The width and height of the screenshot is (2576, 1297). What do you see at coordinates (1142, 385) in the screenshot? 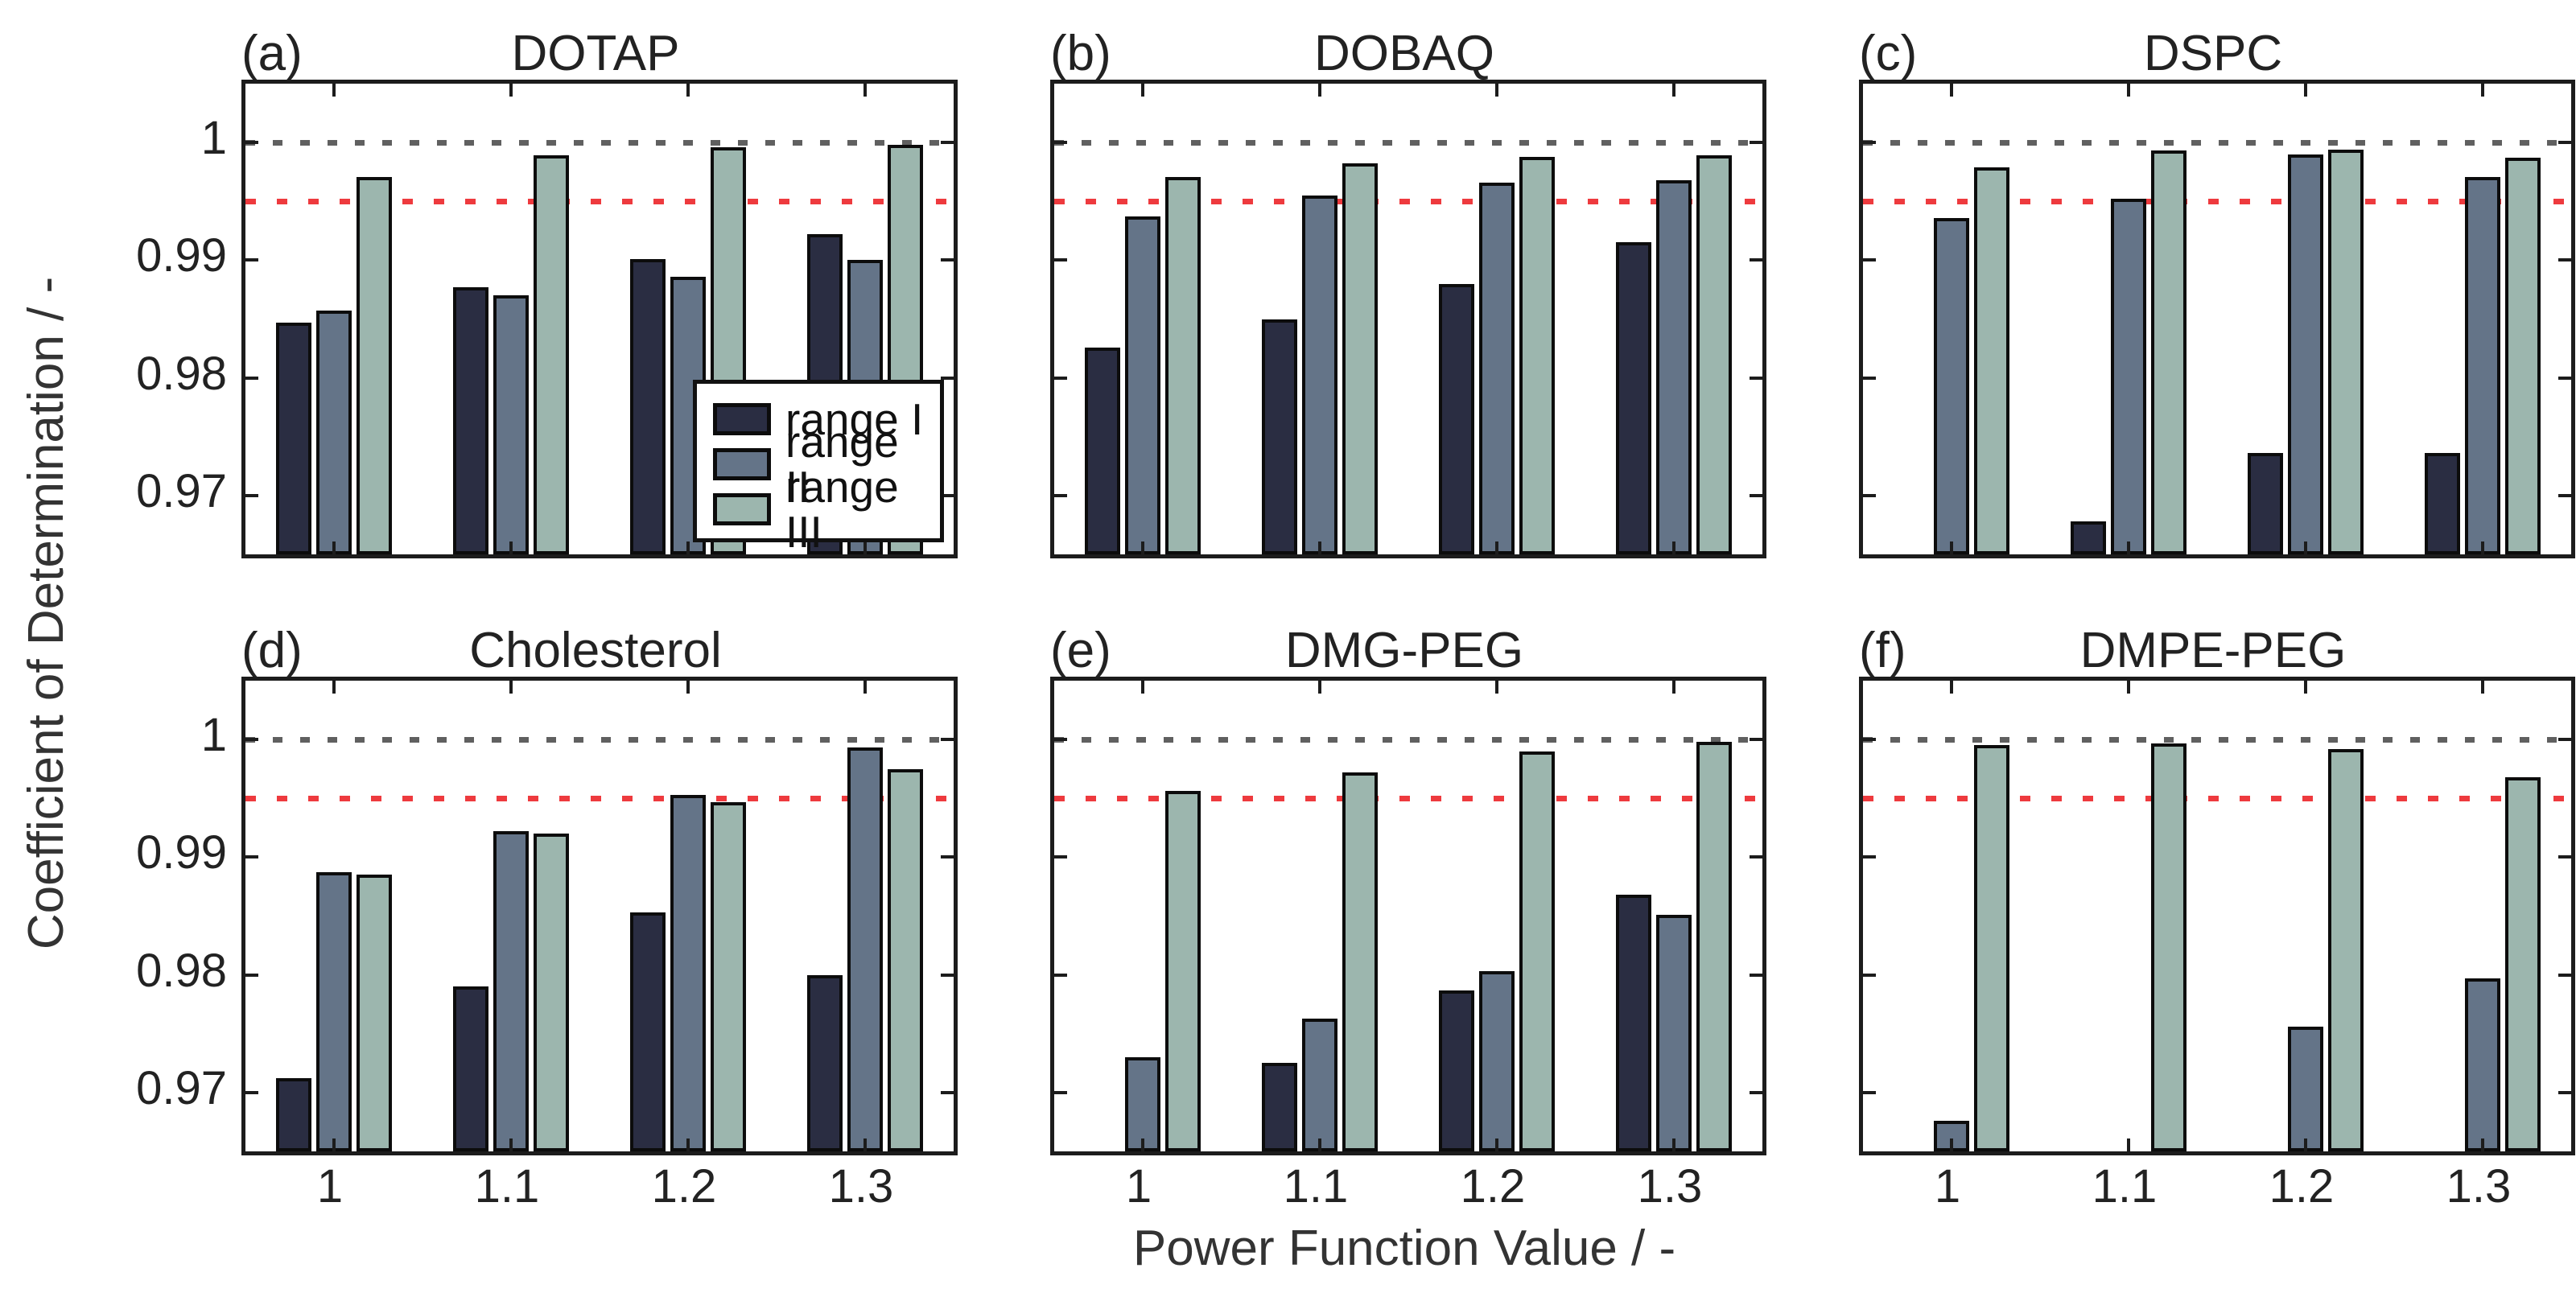
I see `bar-b-x1-range-ii` at bounding box center [1142, 385].